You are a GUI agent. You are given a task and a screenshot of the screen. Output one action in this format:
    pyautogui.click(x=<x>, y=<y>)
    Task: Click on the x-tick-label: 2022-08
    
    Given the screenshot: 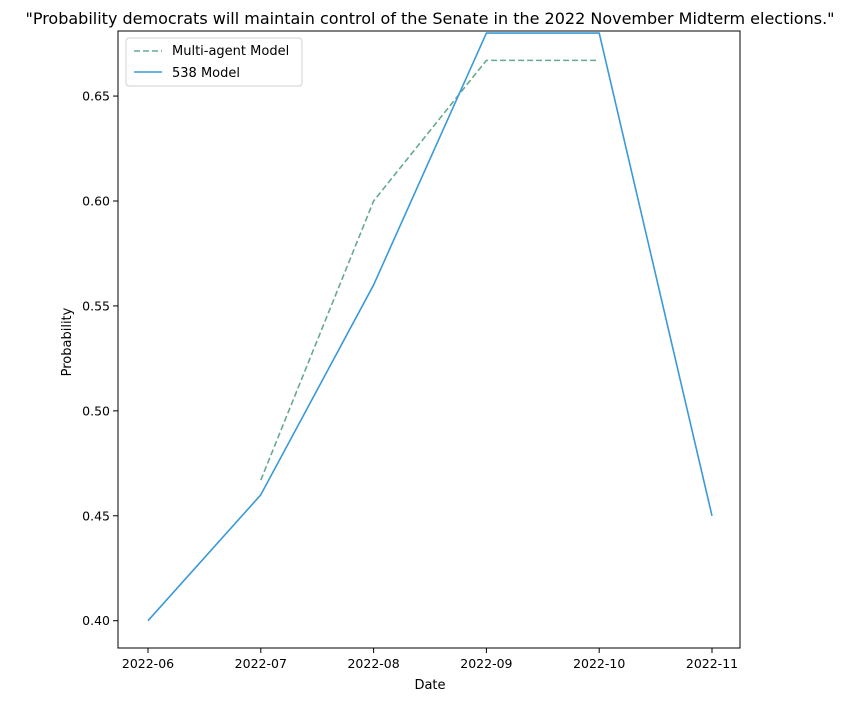 What is the action you would take?
    pyautogui.click(x=373, y=663)
    